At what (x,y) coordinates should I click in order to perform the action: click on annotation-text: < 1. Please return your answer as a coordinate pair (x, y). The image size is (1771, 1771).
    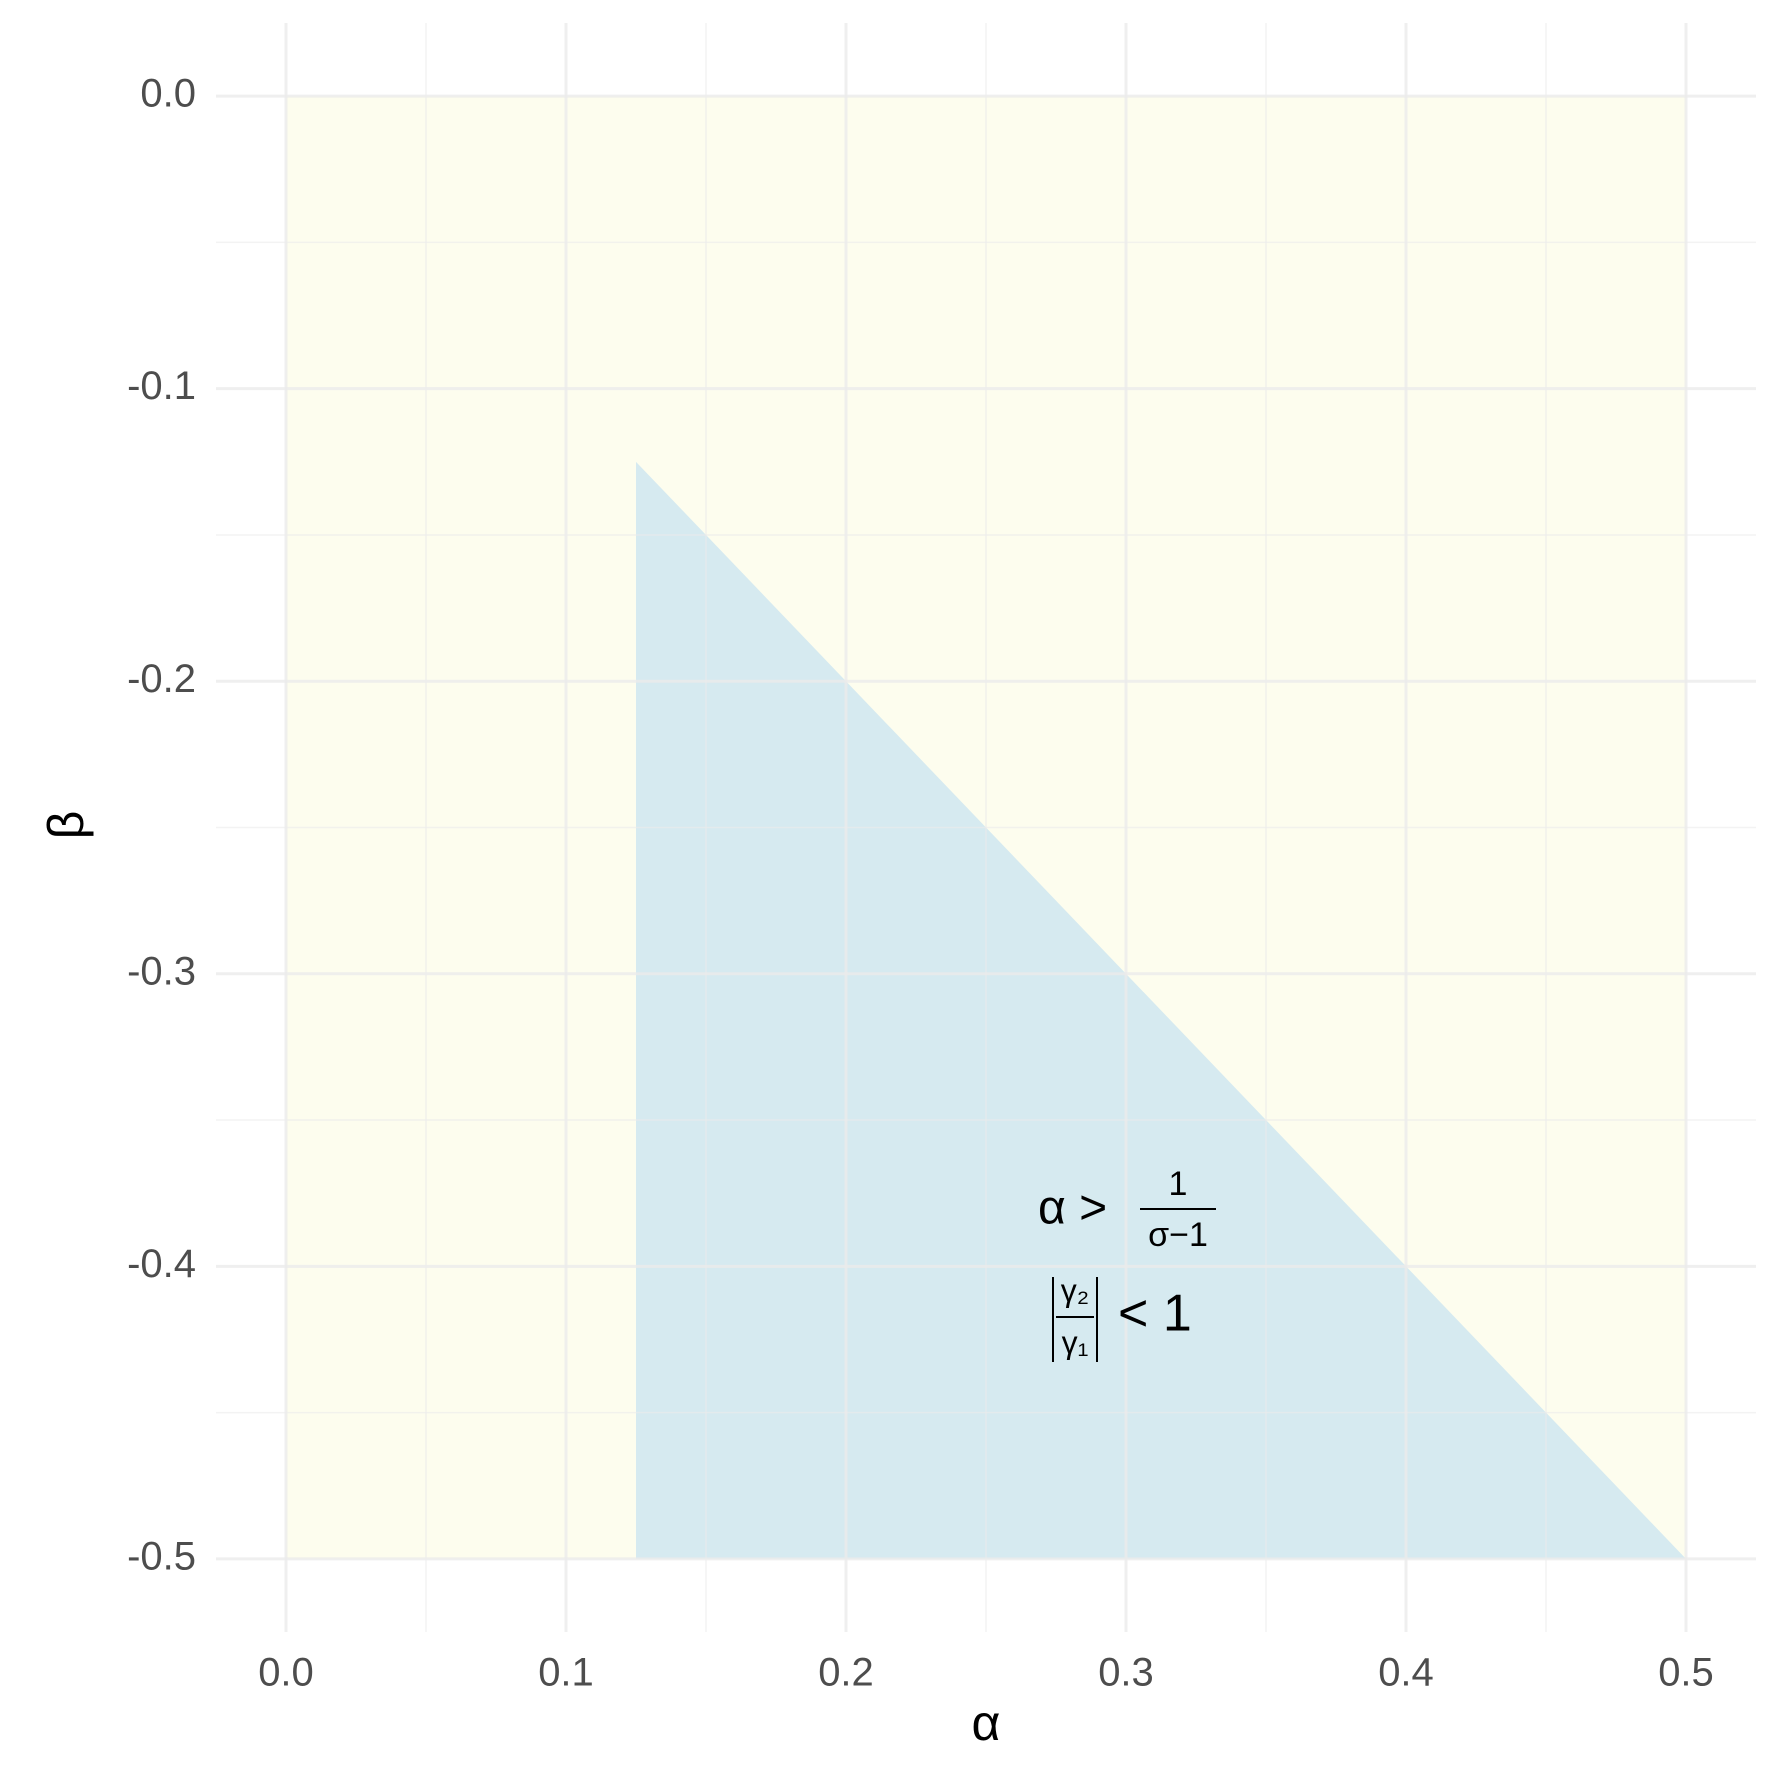
    Looking at the image, I should click on (1155, 1314).